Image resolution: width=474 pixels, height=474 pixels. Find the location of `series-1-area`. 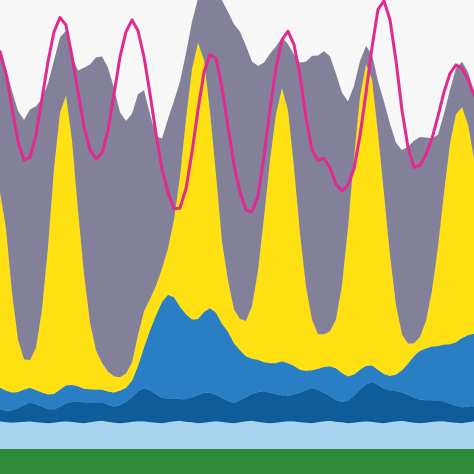

series-1-area is located at coordinates (237, 434).